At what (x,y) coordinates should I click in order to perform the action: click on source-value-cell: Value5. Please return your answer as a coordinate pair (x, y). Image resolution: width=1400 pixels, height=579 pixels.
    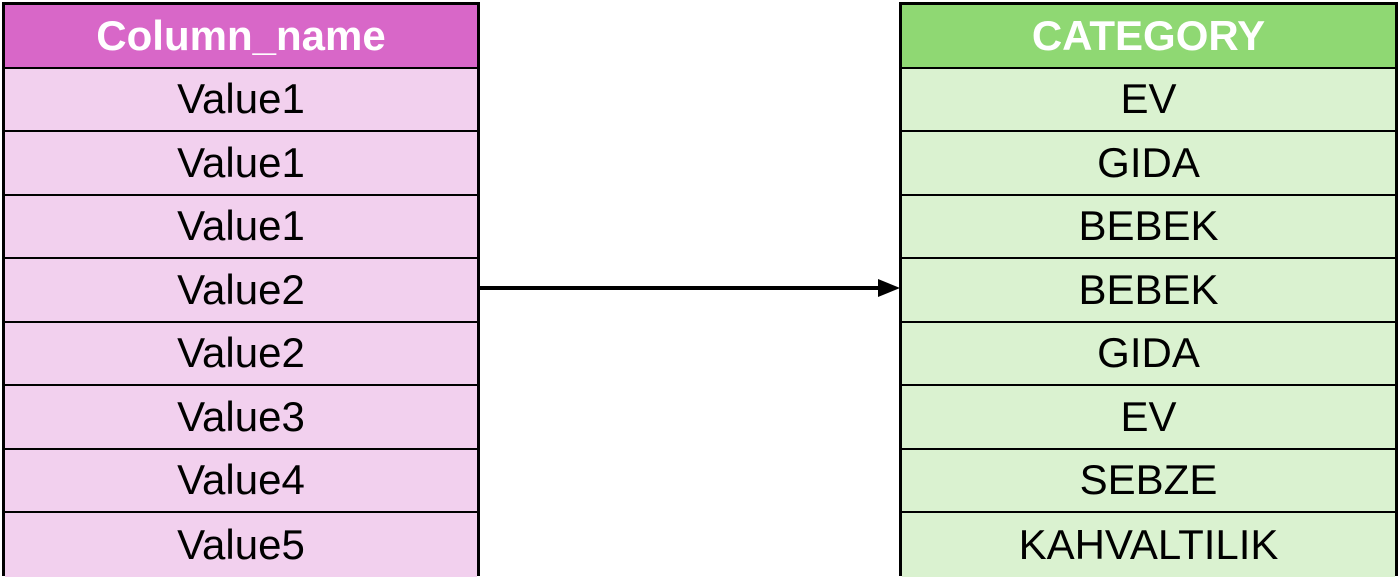
    Looking at the image, I should click on (241, 545).